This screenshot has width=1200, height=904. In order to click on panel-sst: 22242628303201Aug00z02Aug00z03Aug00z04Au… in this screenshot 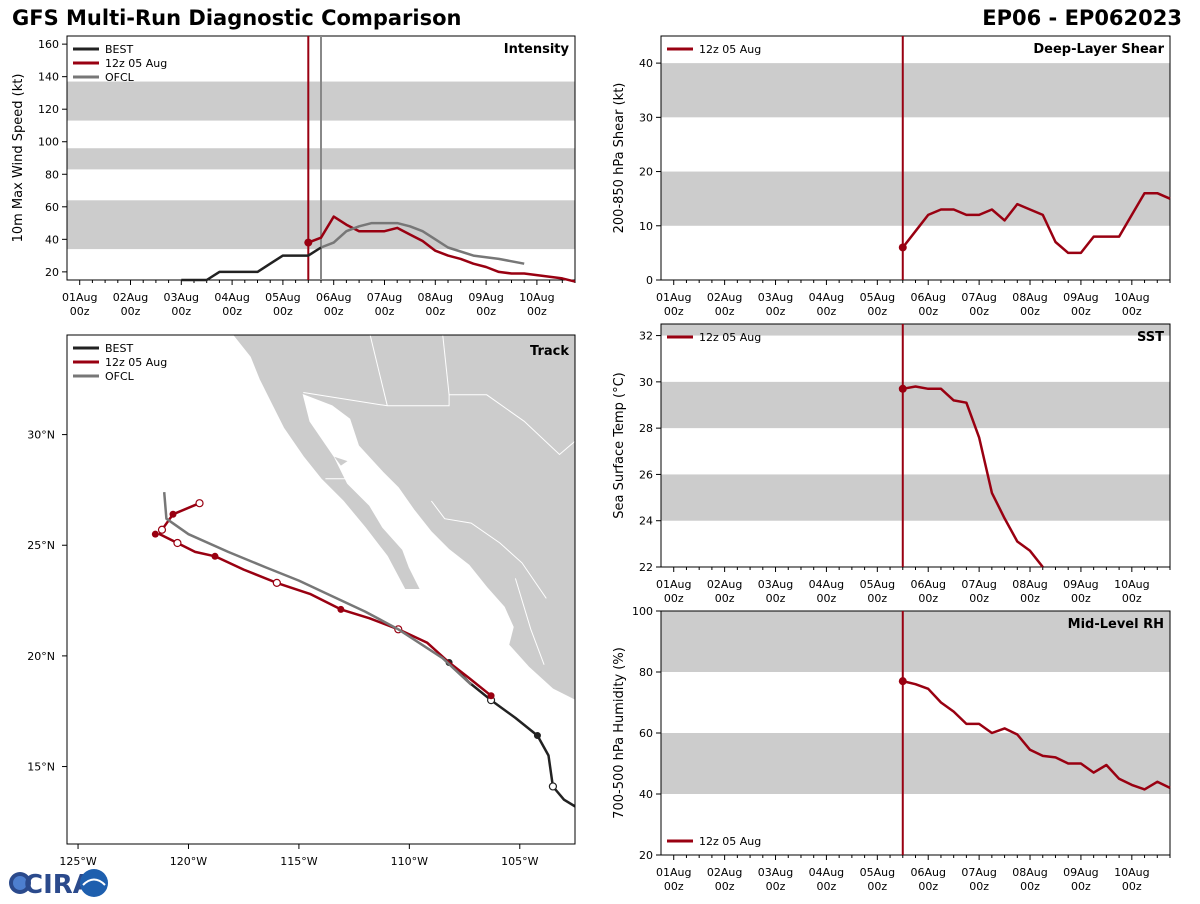, I will do `click(891, 464)`.